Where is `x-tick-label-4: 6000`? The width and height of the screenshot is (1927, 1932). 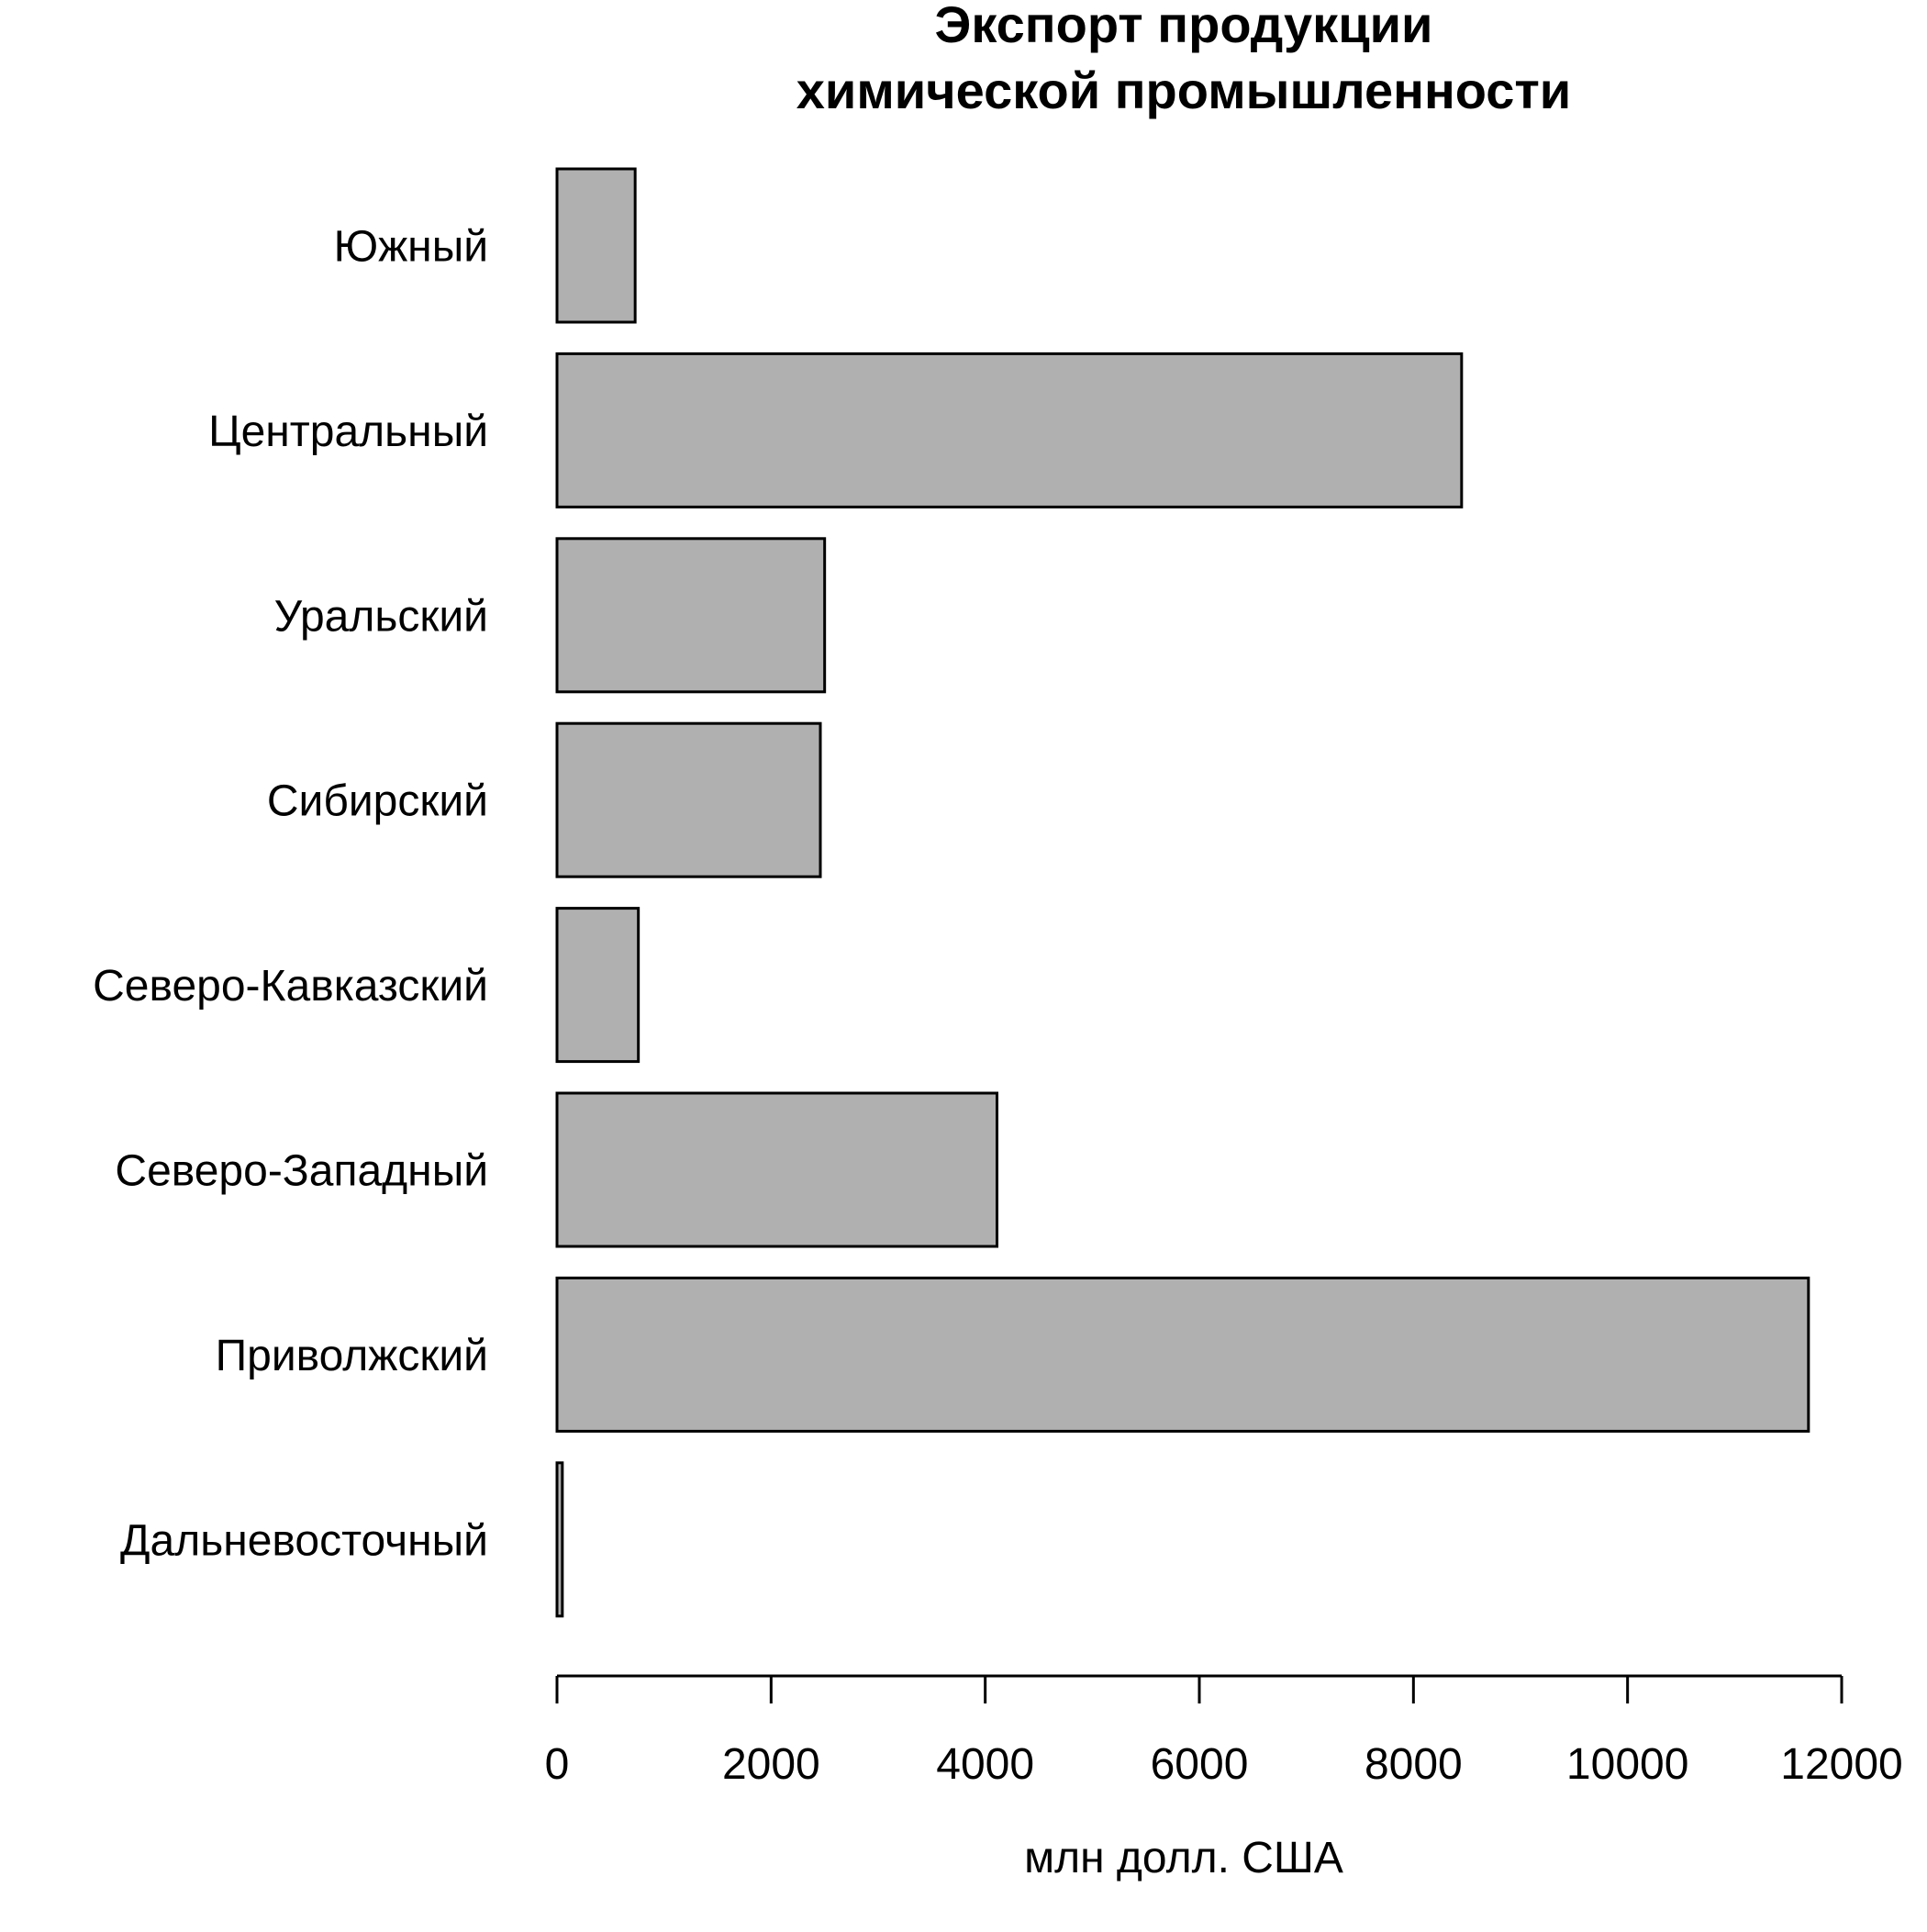 x-tick-label-4: 6000 is located at coordinates (1200, 1764).